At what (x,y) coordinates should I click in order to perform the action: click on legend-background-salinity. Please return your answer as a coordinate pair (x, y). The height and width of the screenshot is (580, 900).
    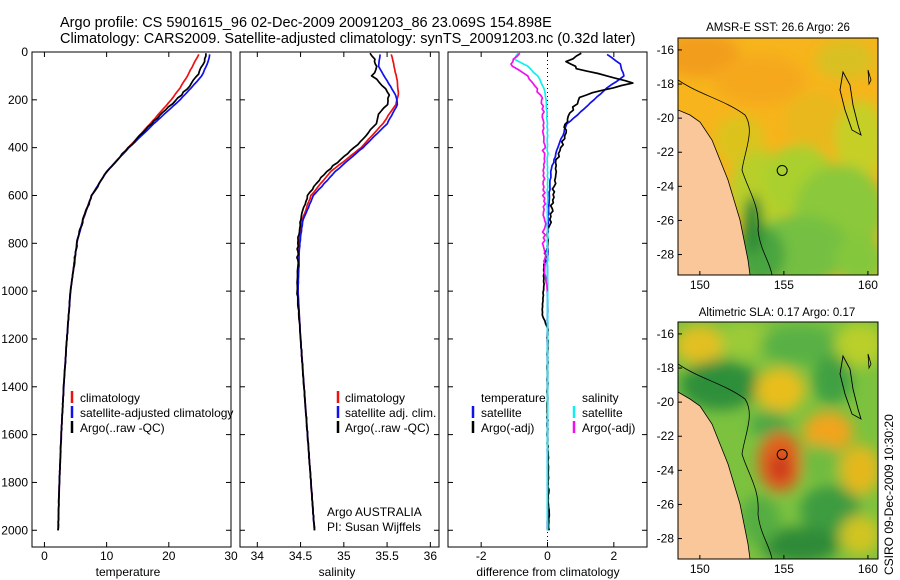
    Looking at the image, I should click on (606, 411).